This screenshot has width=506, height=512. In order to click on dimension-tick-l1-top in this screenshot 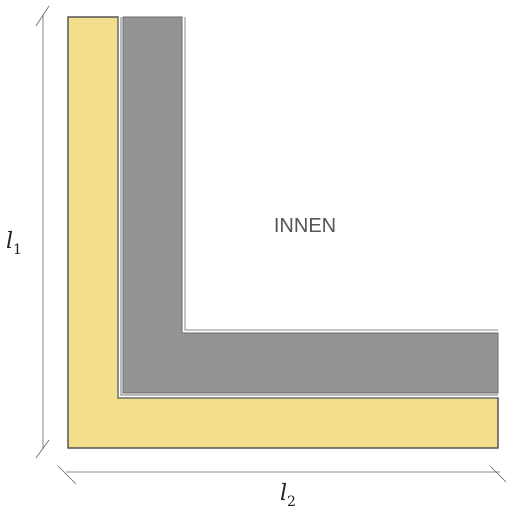, I will do `click(42, 16)`.